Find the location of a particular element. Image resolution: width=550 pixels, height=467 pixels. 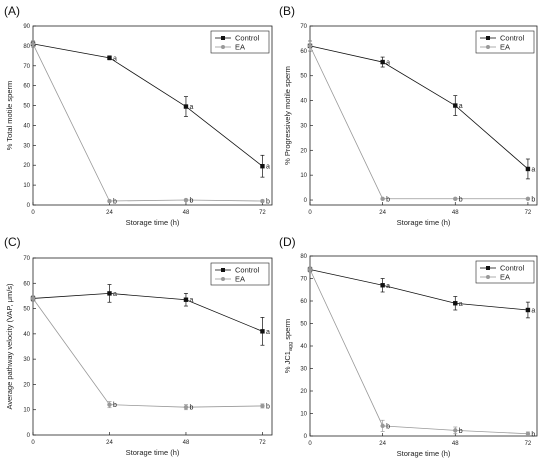

y-axis-title: % Total motile sperm is located at coordinates (9, 115).